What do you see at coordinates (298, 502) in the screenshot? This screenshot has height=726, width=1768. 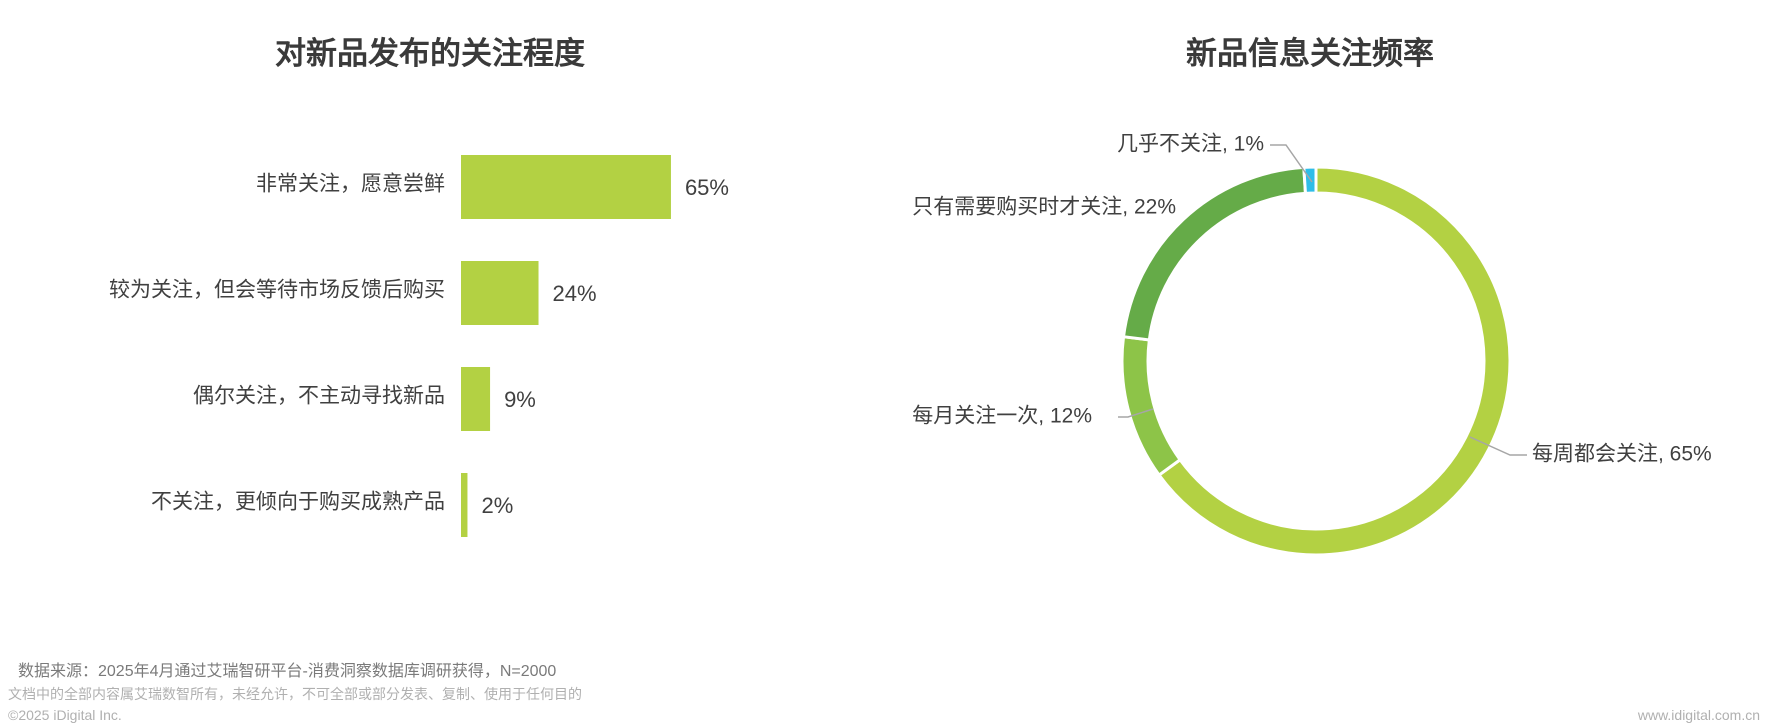 I see `bar-category-label: 不关注，更倾向于购买成熟产品` at bounding box center [298, 502].